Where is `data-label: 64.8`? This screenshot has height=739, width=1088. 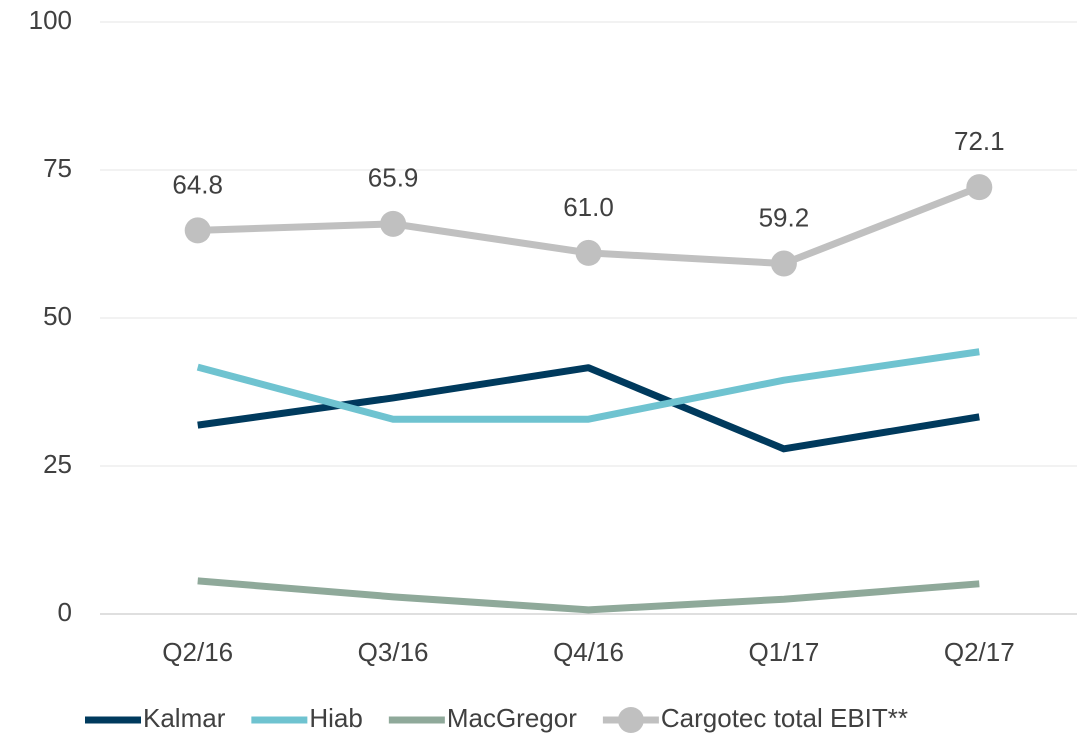
data-label: 64.8 is located at coordinates (197, 184).